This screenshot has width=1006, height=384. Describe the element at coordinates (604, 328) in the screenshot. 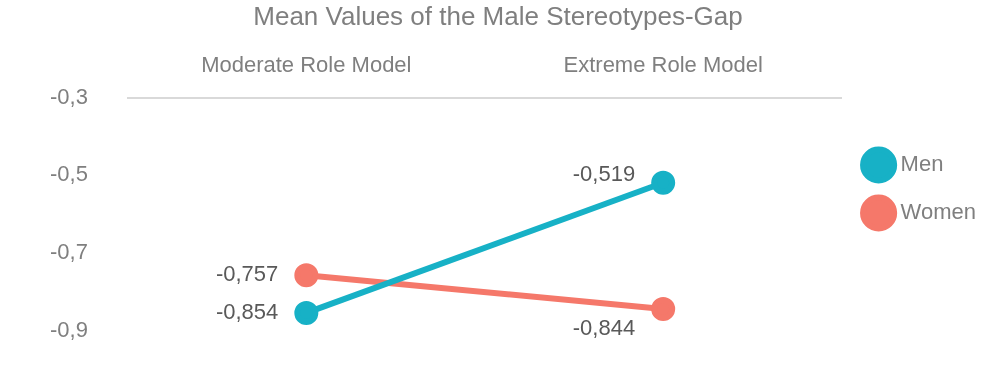

I see `data-label: -0,844` at that location.